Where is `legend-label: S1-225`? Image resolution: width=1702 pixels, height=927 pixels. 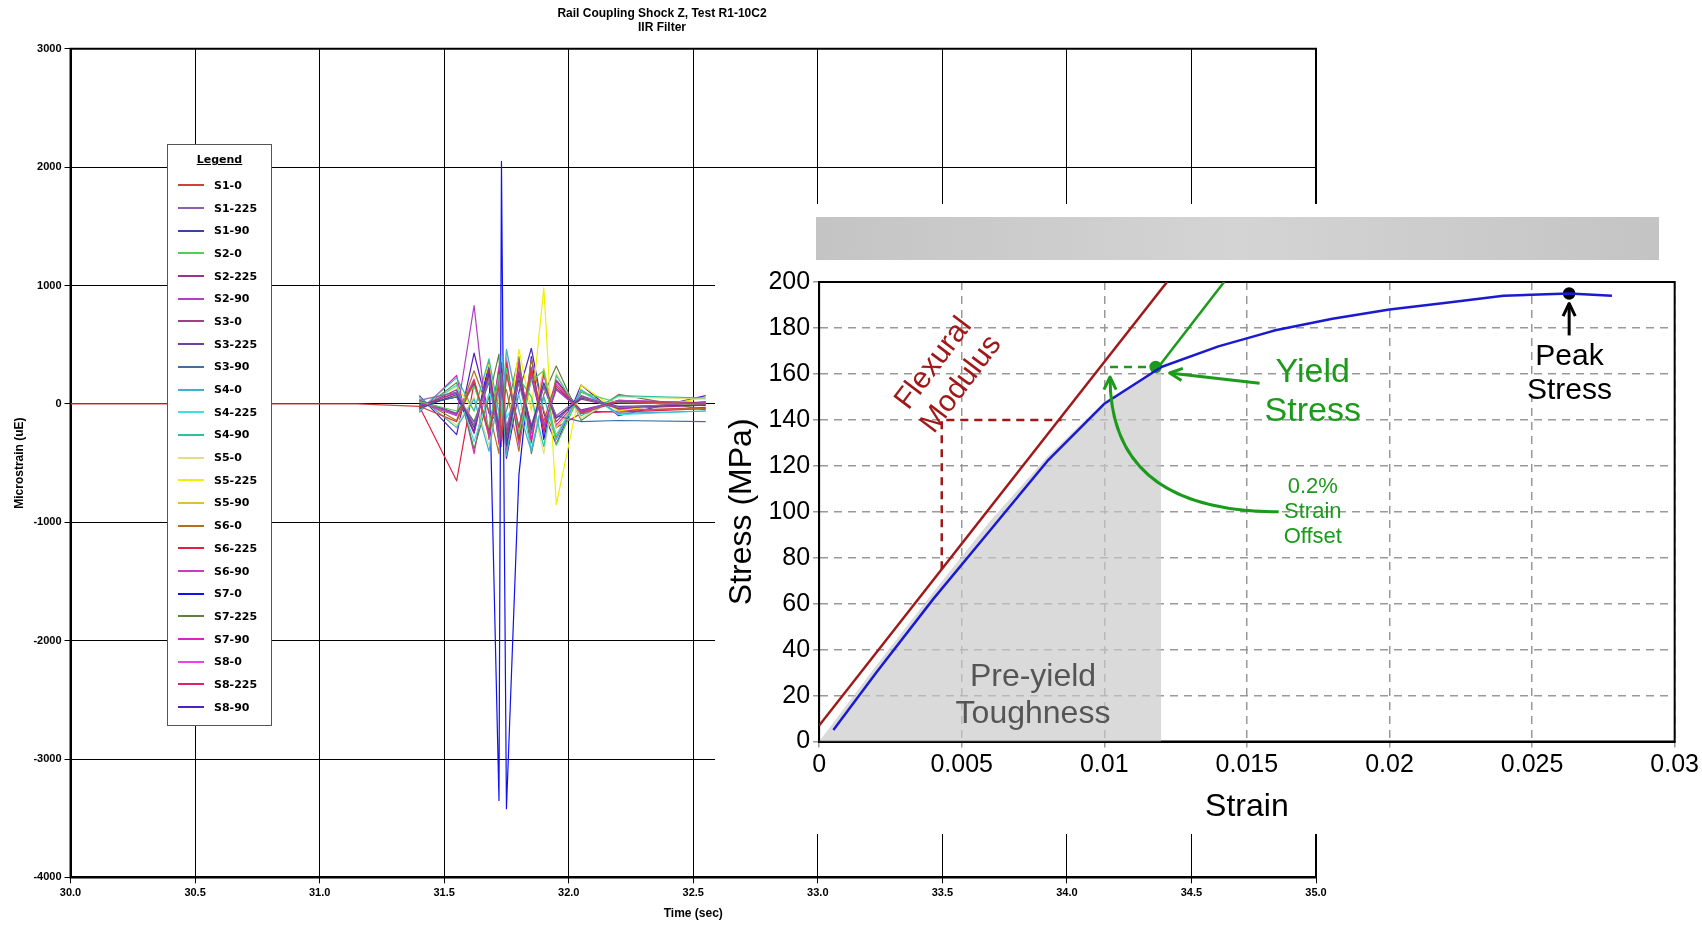 legend-label: S1-225 is located at coordinates (236, 208).